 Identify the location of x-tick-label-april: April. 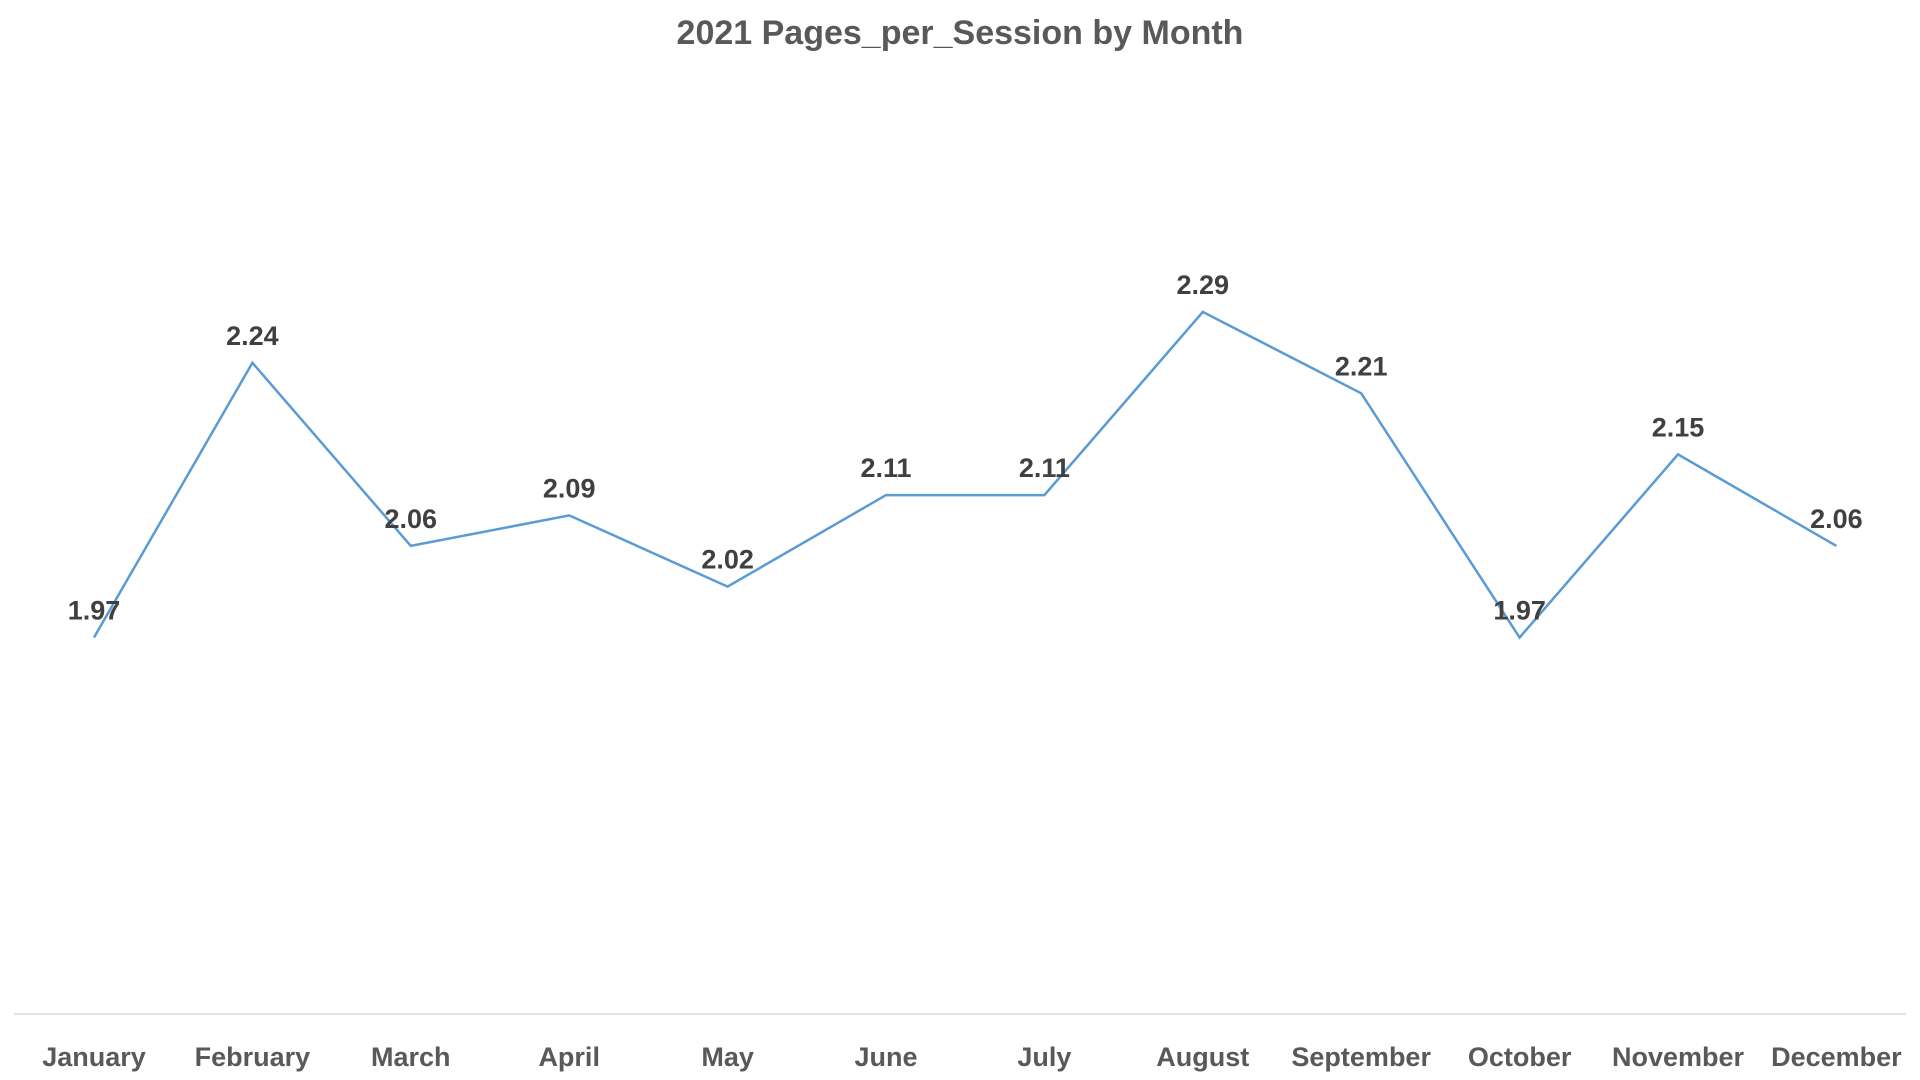
(569, 1057).